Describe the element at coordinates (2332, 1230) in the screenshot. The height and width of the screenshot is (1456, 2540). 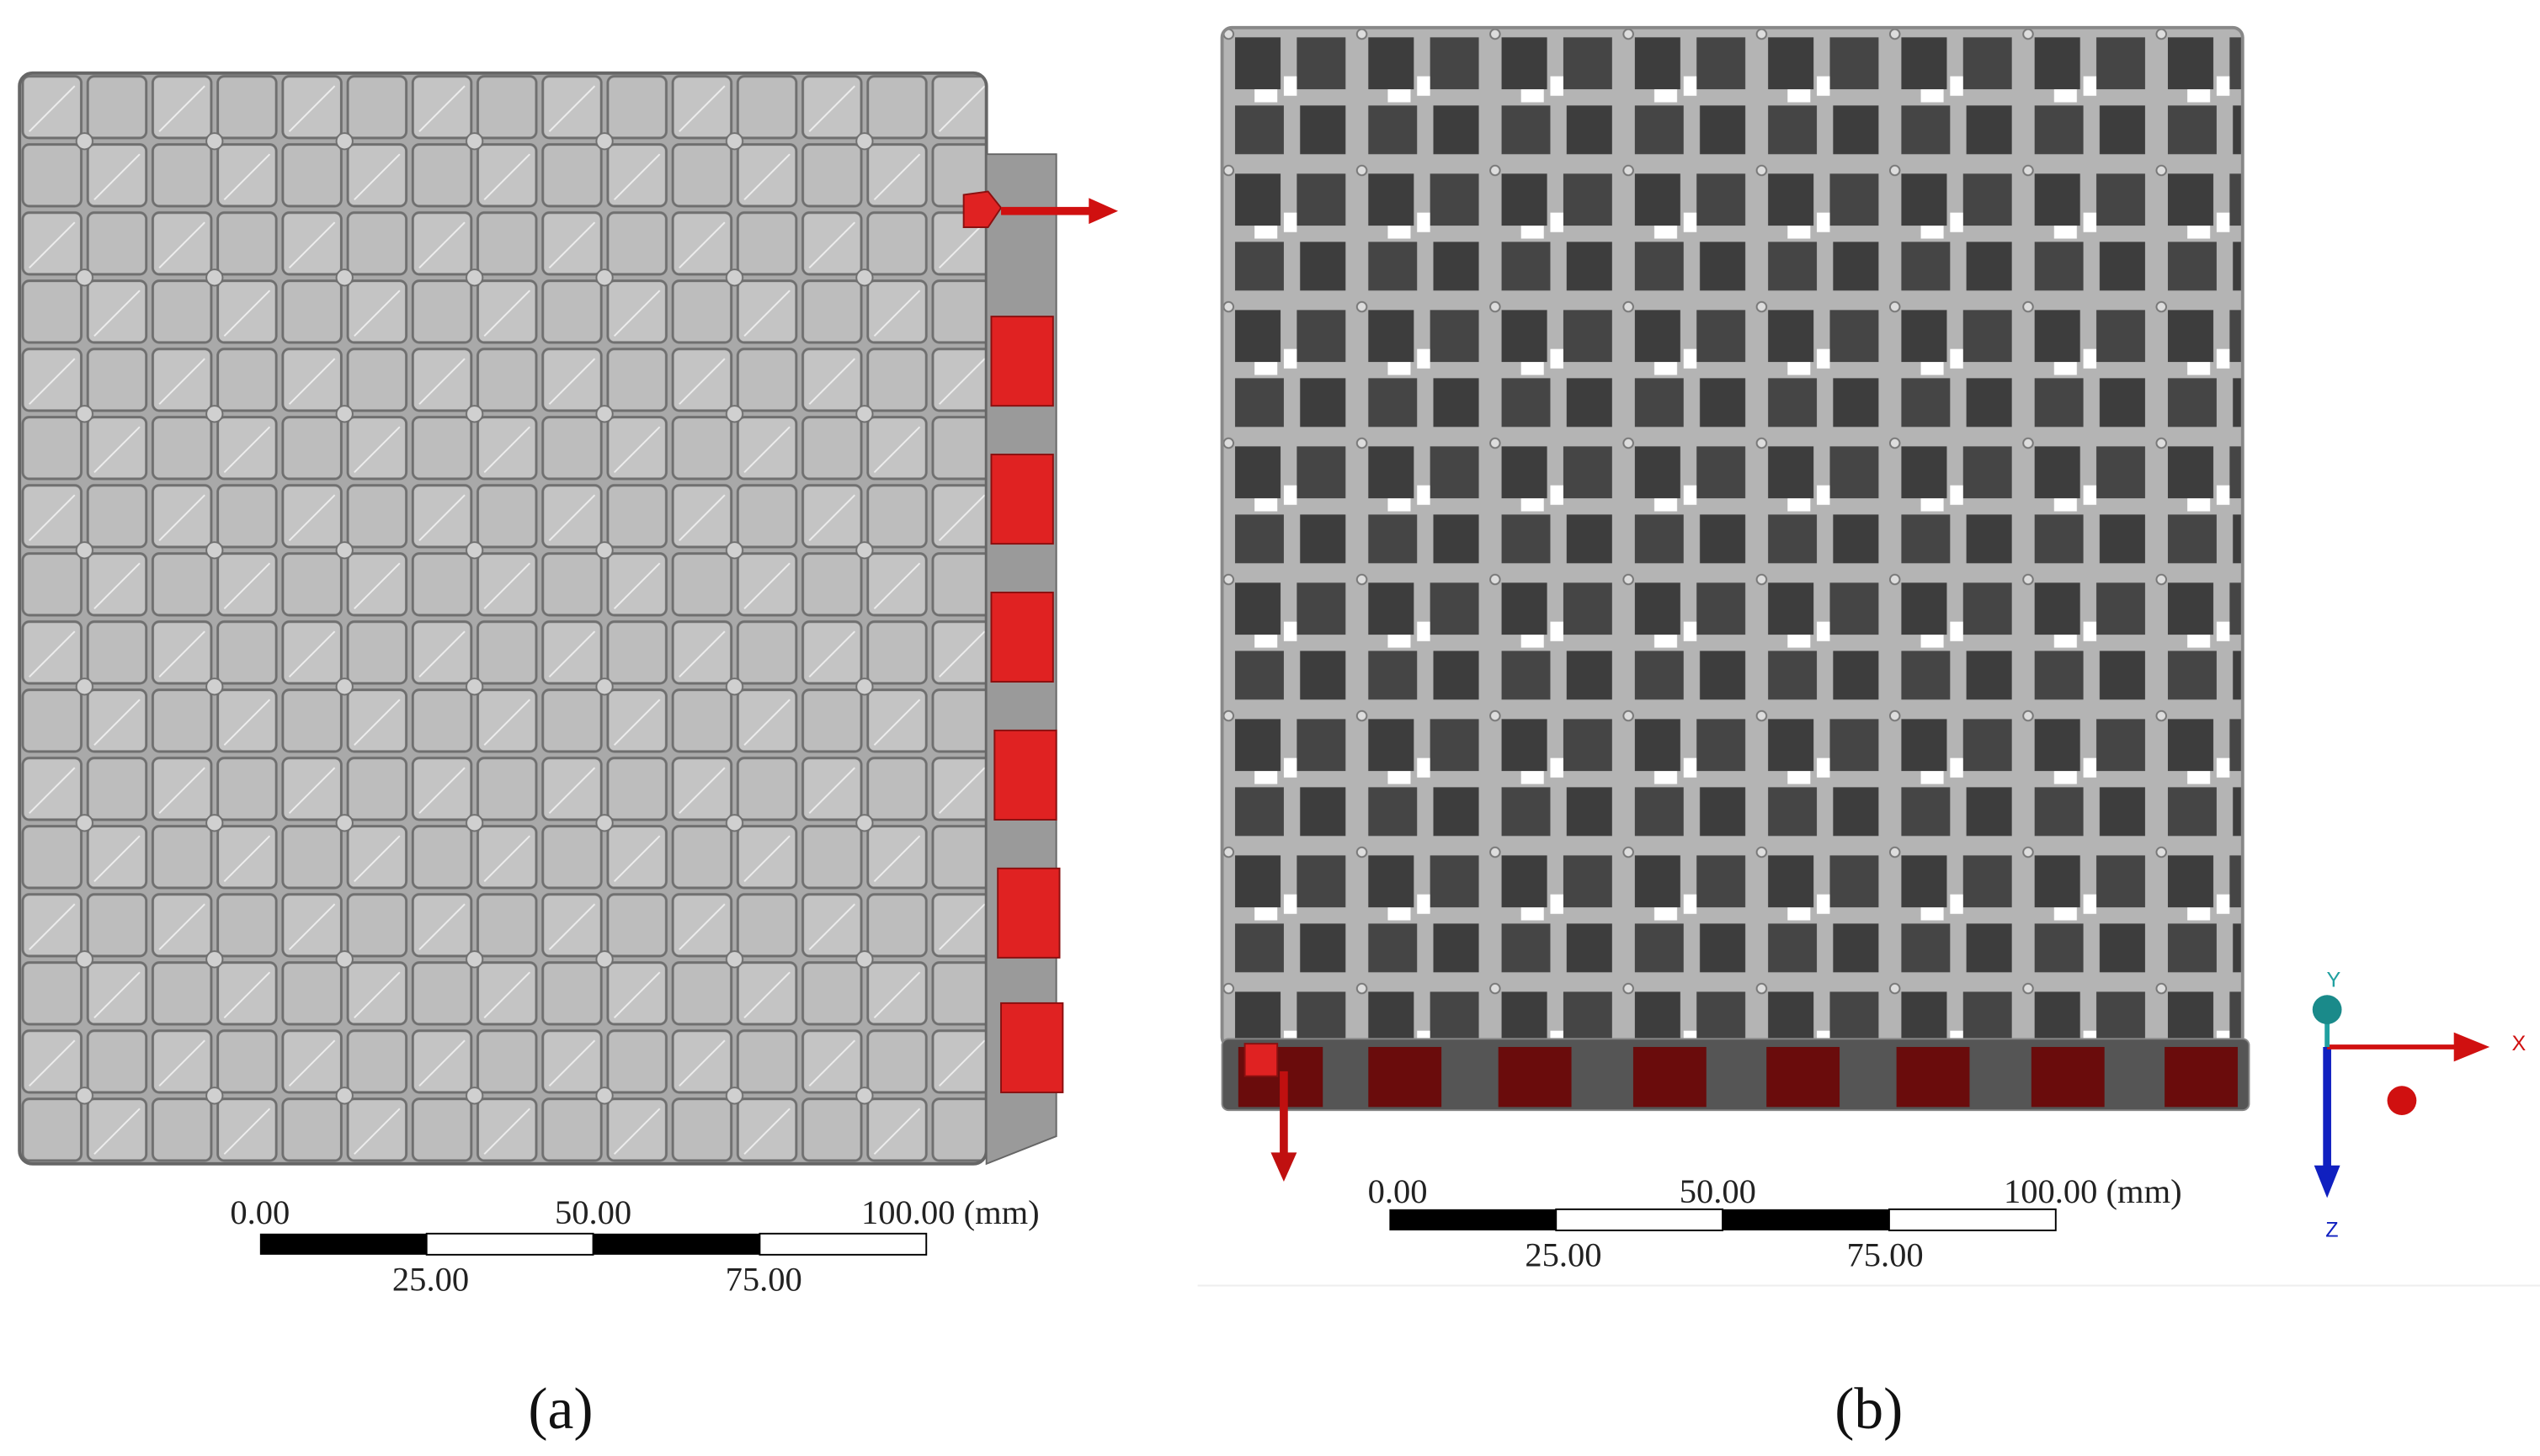
I see `axis-label: Z` at that location.